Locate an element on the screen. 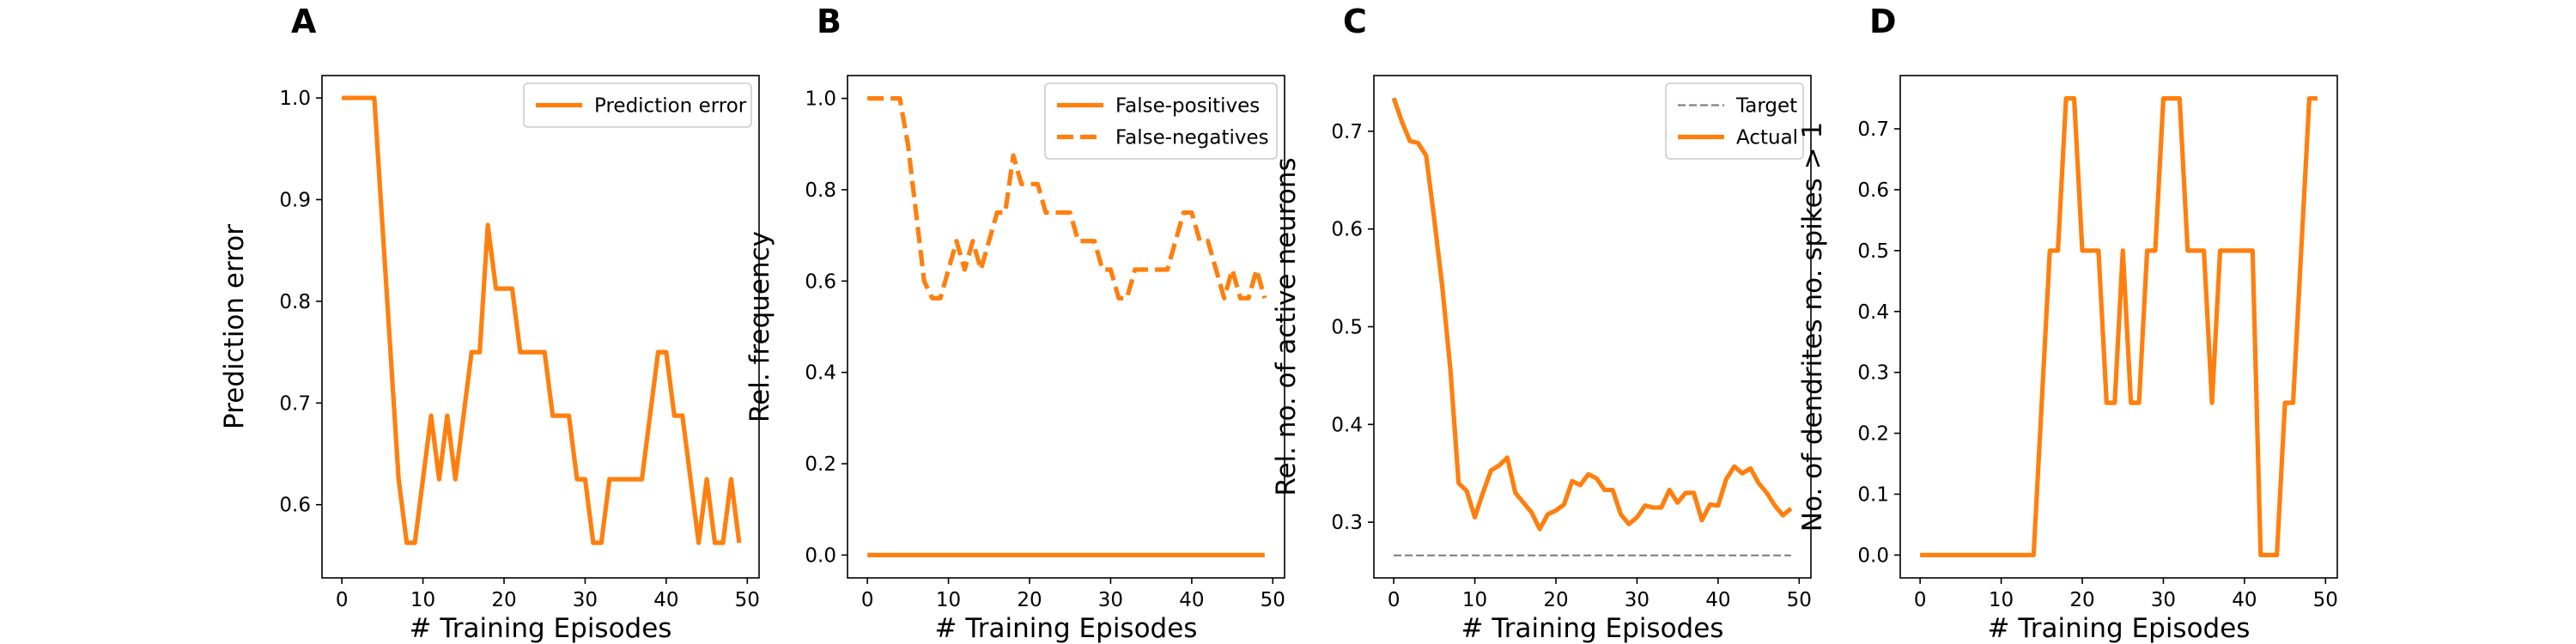 This screenshot has width=2576, height=644. legend: Target Actual is located at coordinates (1734, 121).